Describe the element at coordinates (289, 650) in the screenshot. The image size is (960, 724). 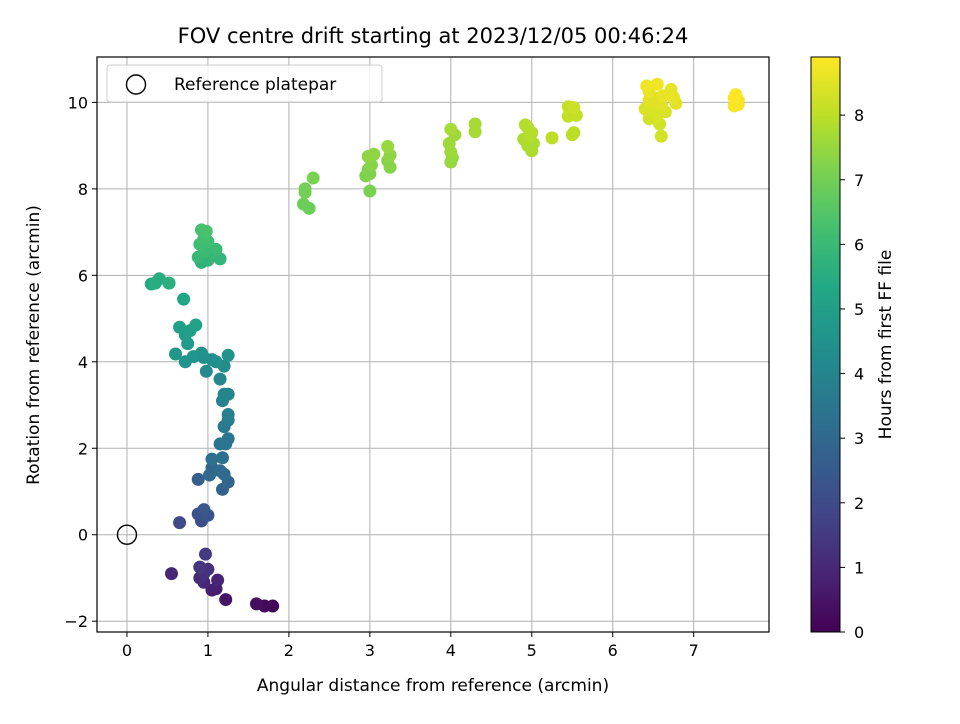
I see `x-tick-label: 2` at that location.